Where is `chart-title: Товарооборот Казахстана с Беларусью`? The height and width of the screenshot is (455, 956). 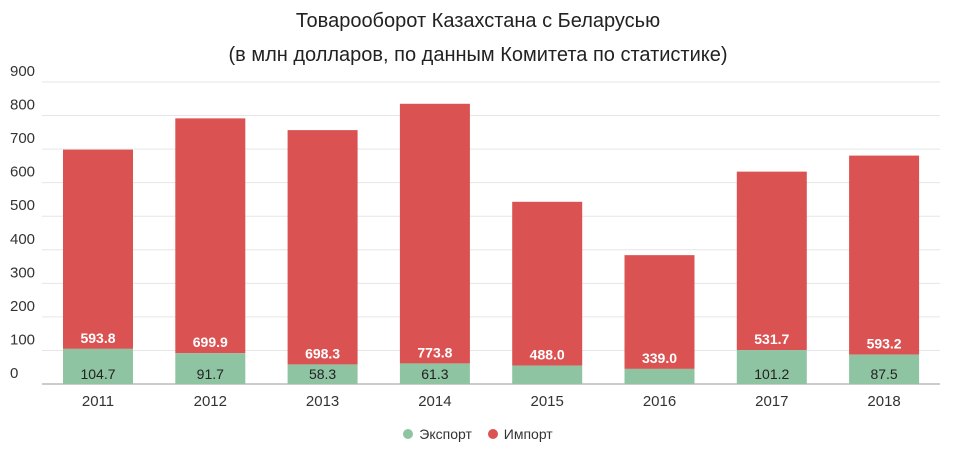 chart-title: Товарооборот Казахстана с Беларусью is located at coordinates (478, 21).